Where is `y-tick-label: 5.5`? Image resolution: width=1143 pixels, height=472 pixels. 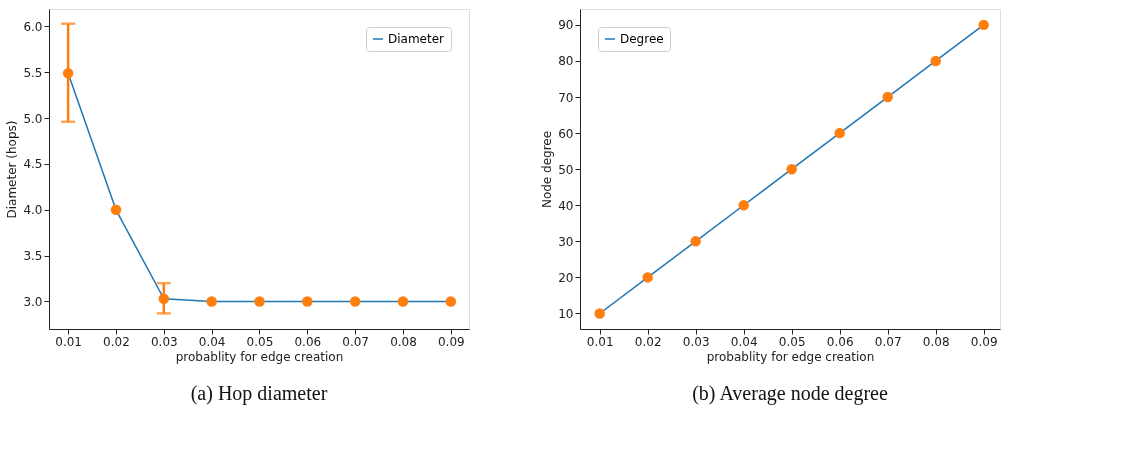 y-tick-label: 5.5 is located at coordinates (33, 72).